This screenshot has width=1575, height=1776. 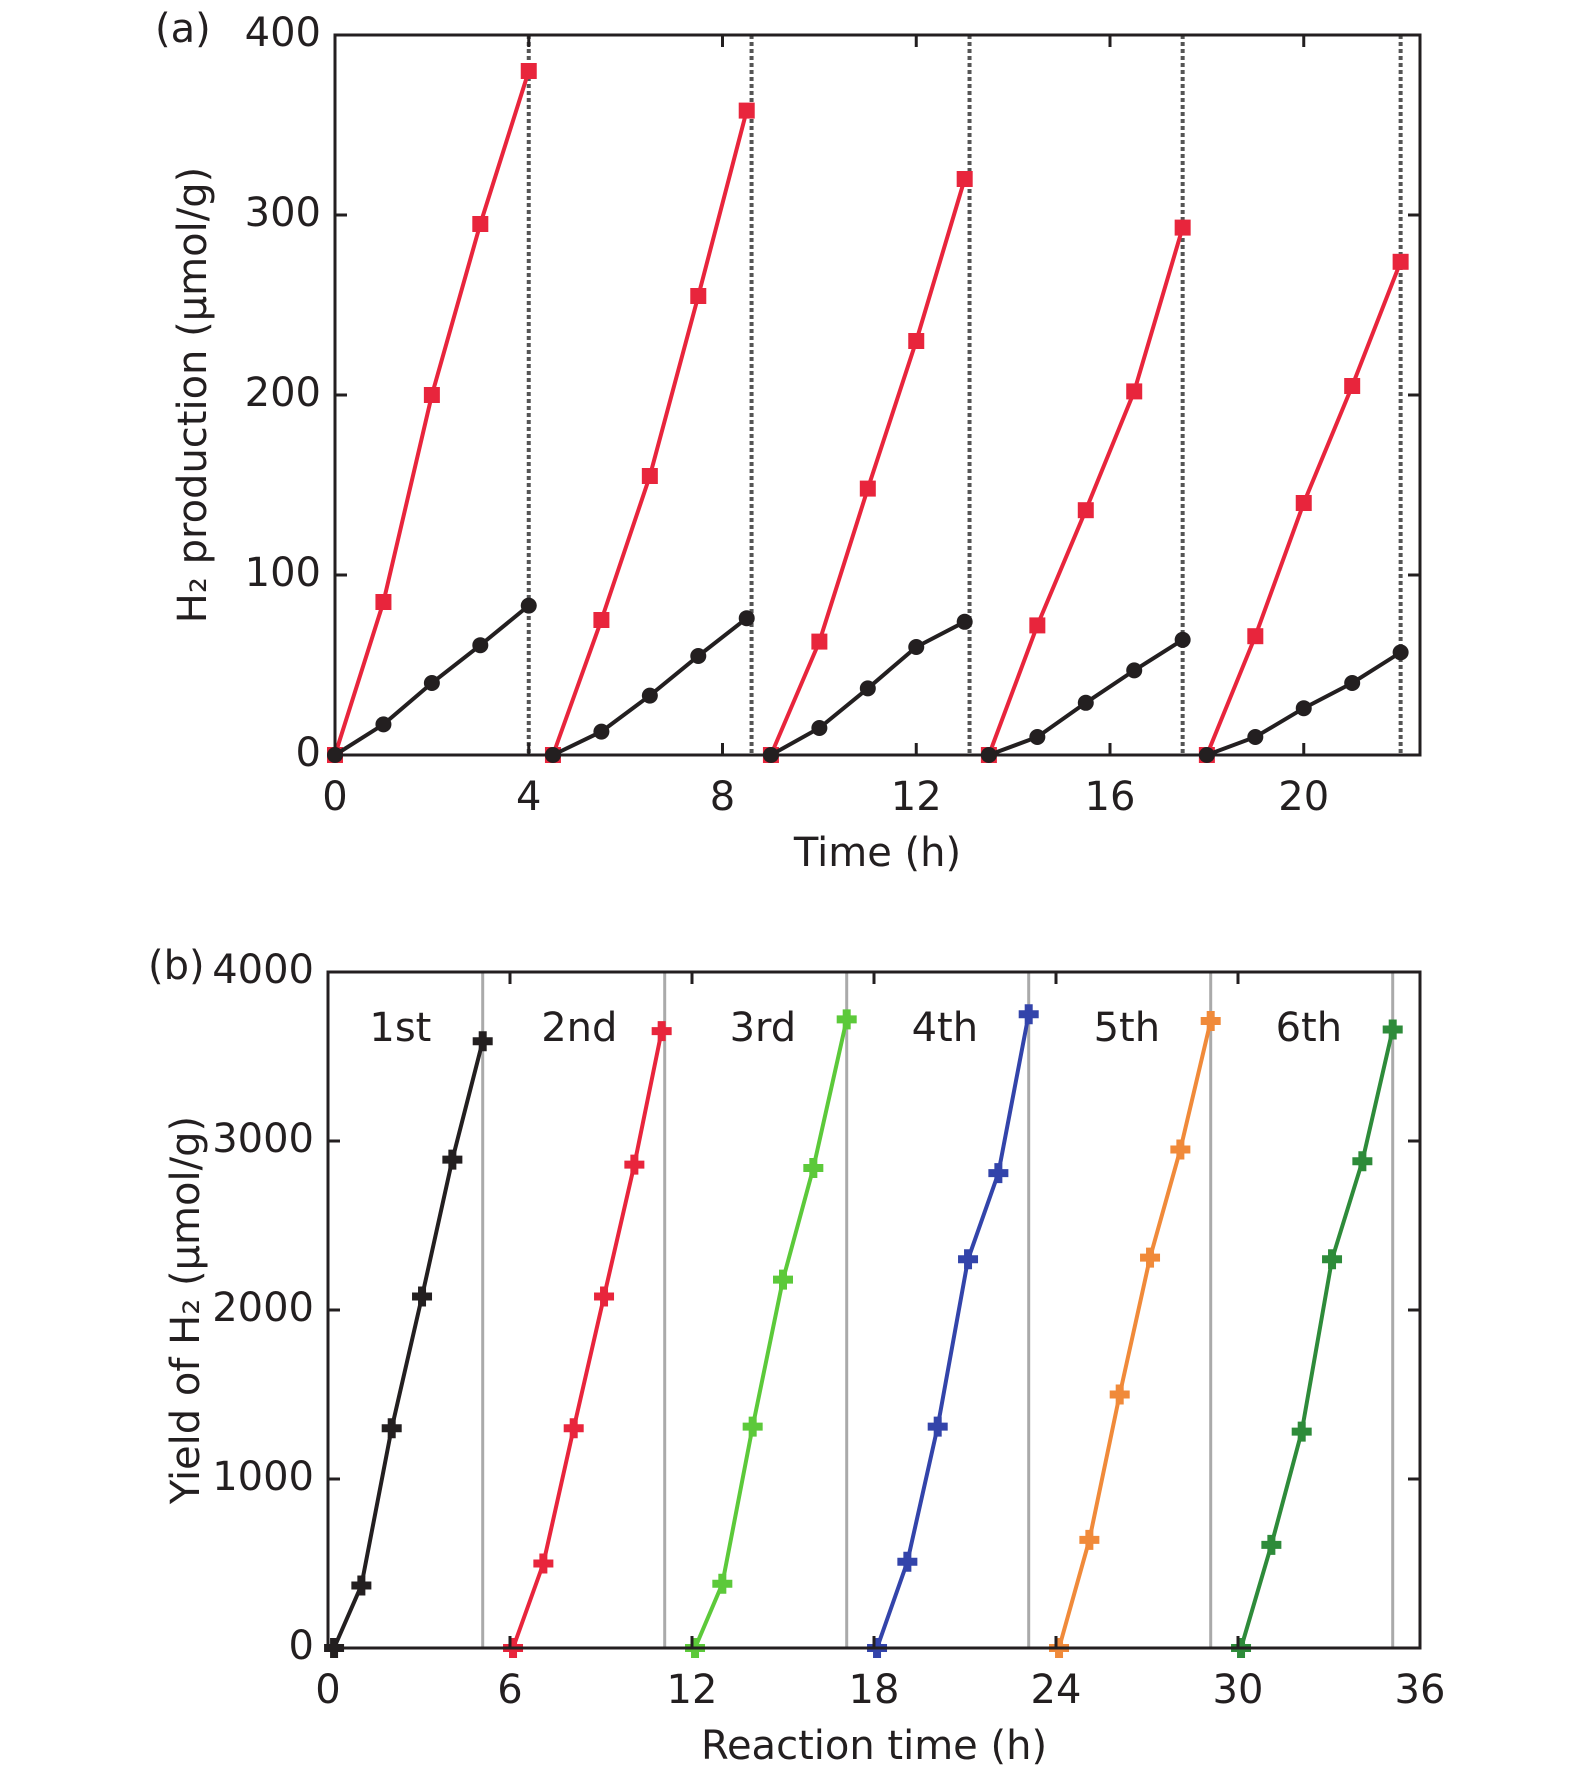 What do you see at coordinates (1127, 1028) in the screenshot?
I see `series-label: 5th` at bounding box center [1127, 1028].